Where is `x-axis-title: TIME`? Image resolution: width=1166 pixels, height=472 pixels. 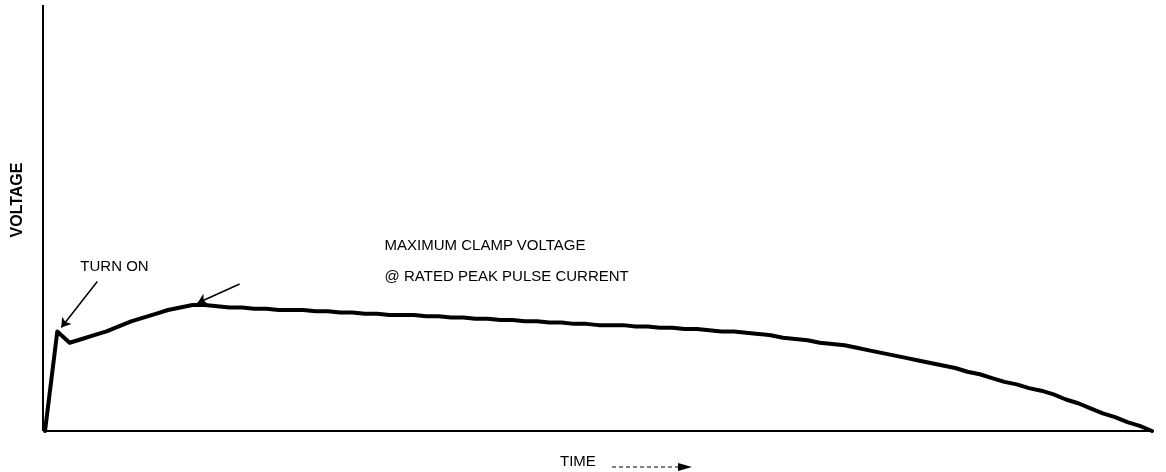 x-axis-title: TIME is located at coordinates (578, 460).